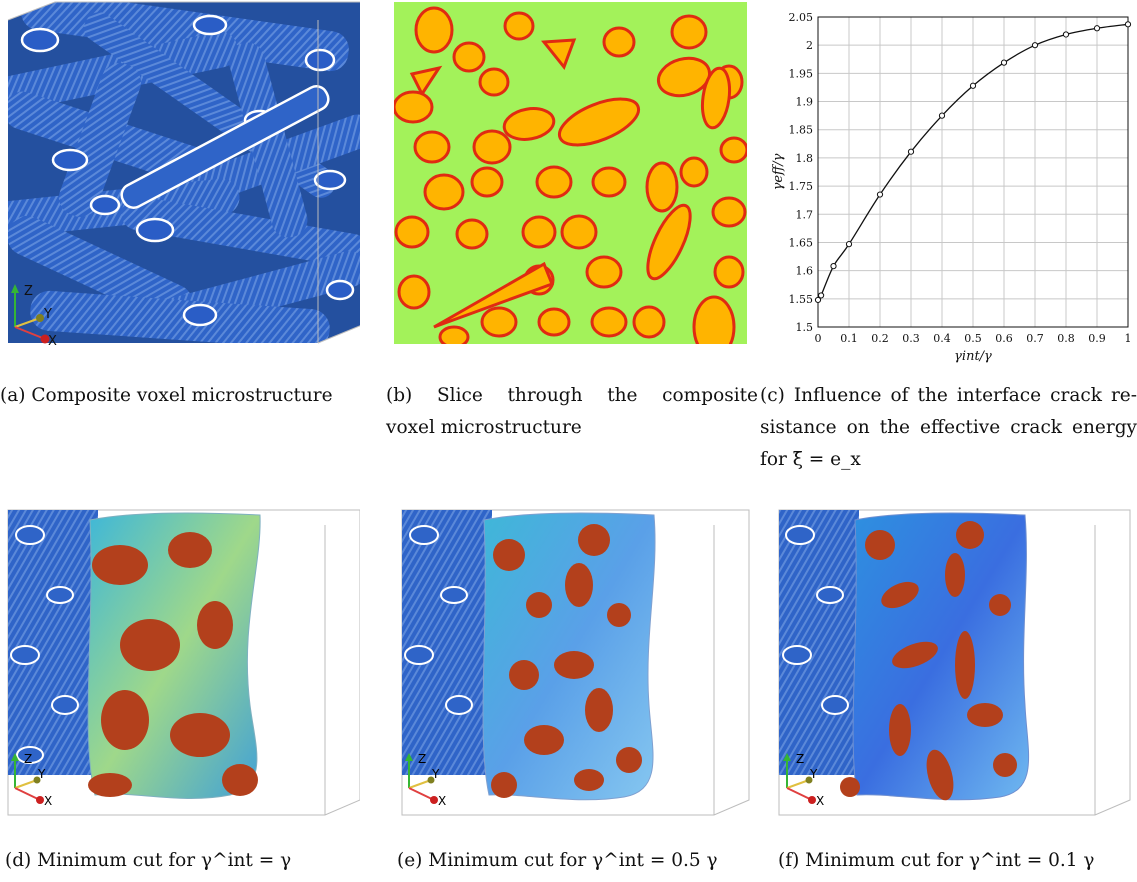  Describe the element at coordinates (973, 162) in the screenshot. I see `series-points` at that location.